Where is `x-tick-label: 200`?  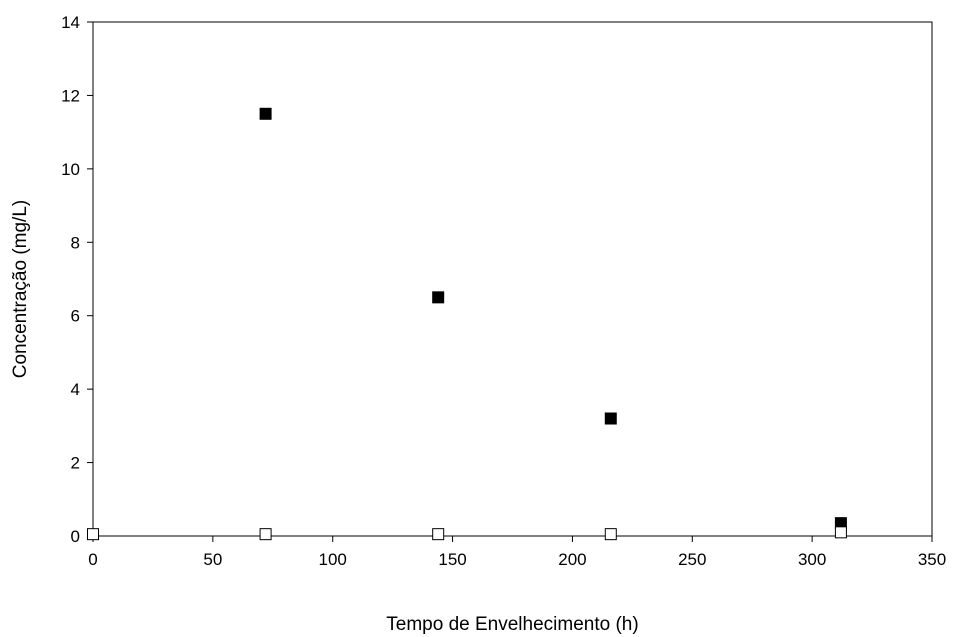 x-tick-label: 200 is located at coordinates (572, 559).